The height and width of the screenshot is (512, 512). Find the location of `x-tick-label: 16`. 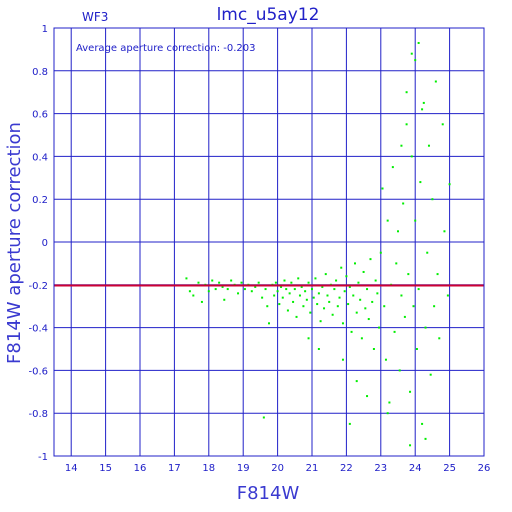

x-tick-label: 16 is located at coordinates (140, 468).